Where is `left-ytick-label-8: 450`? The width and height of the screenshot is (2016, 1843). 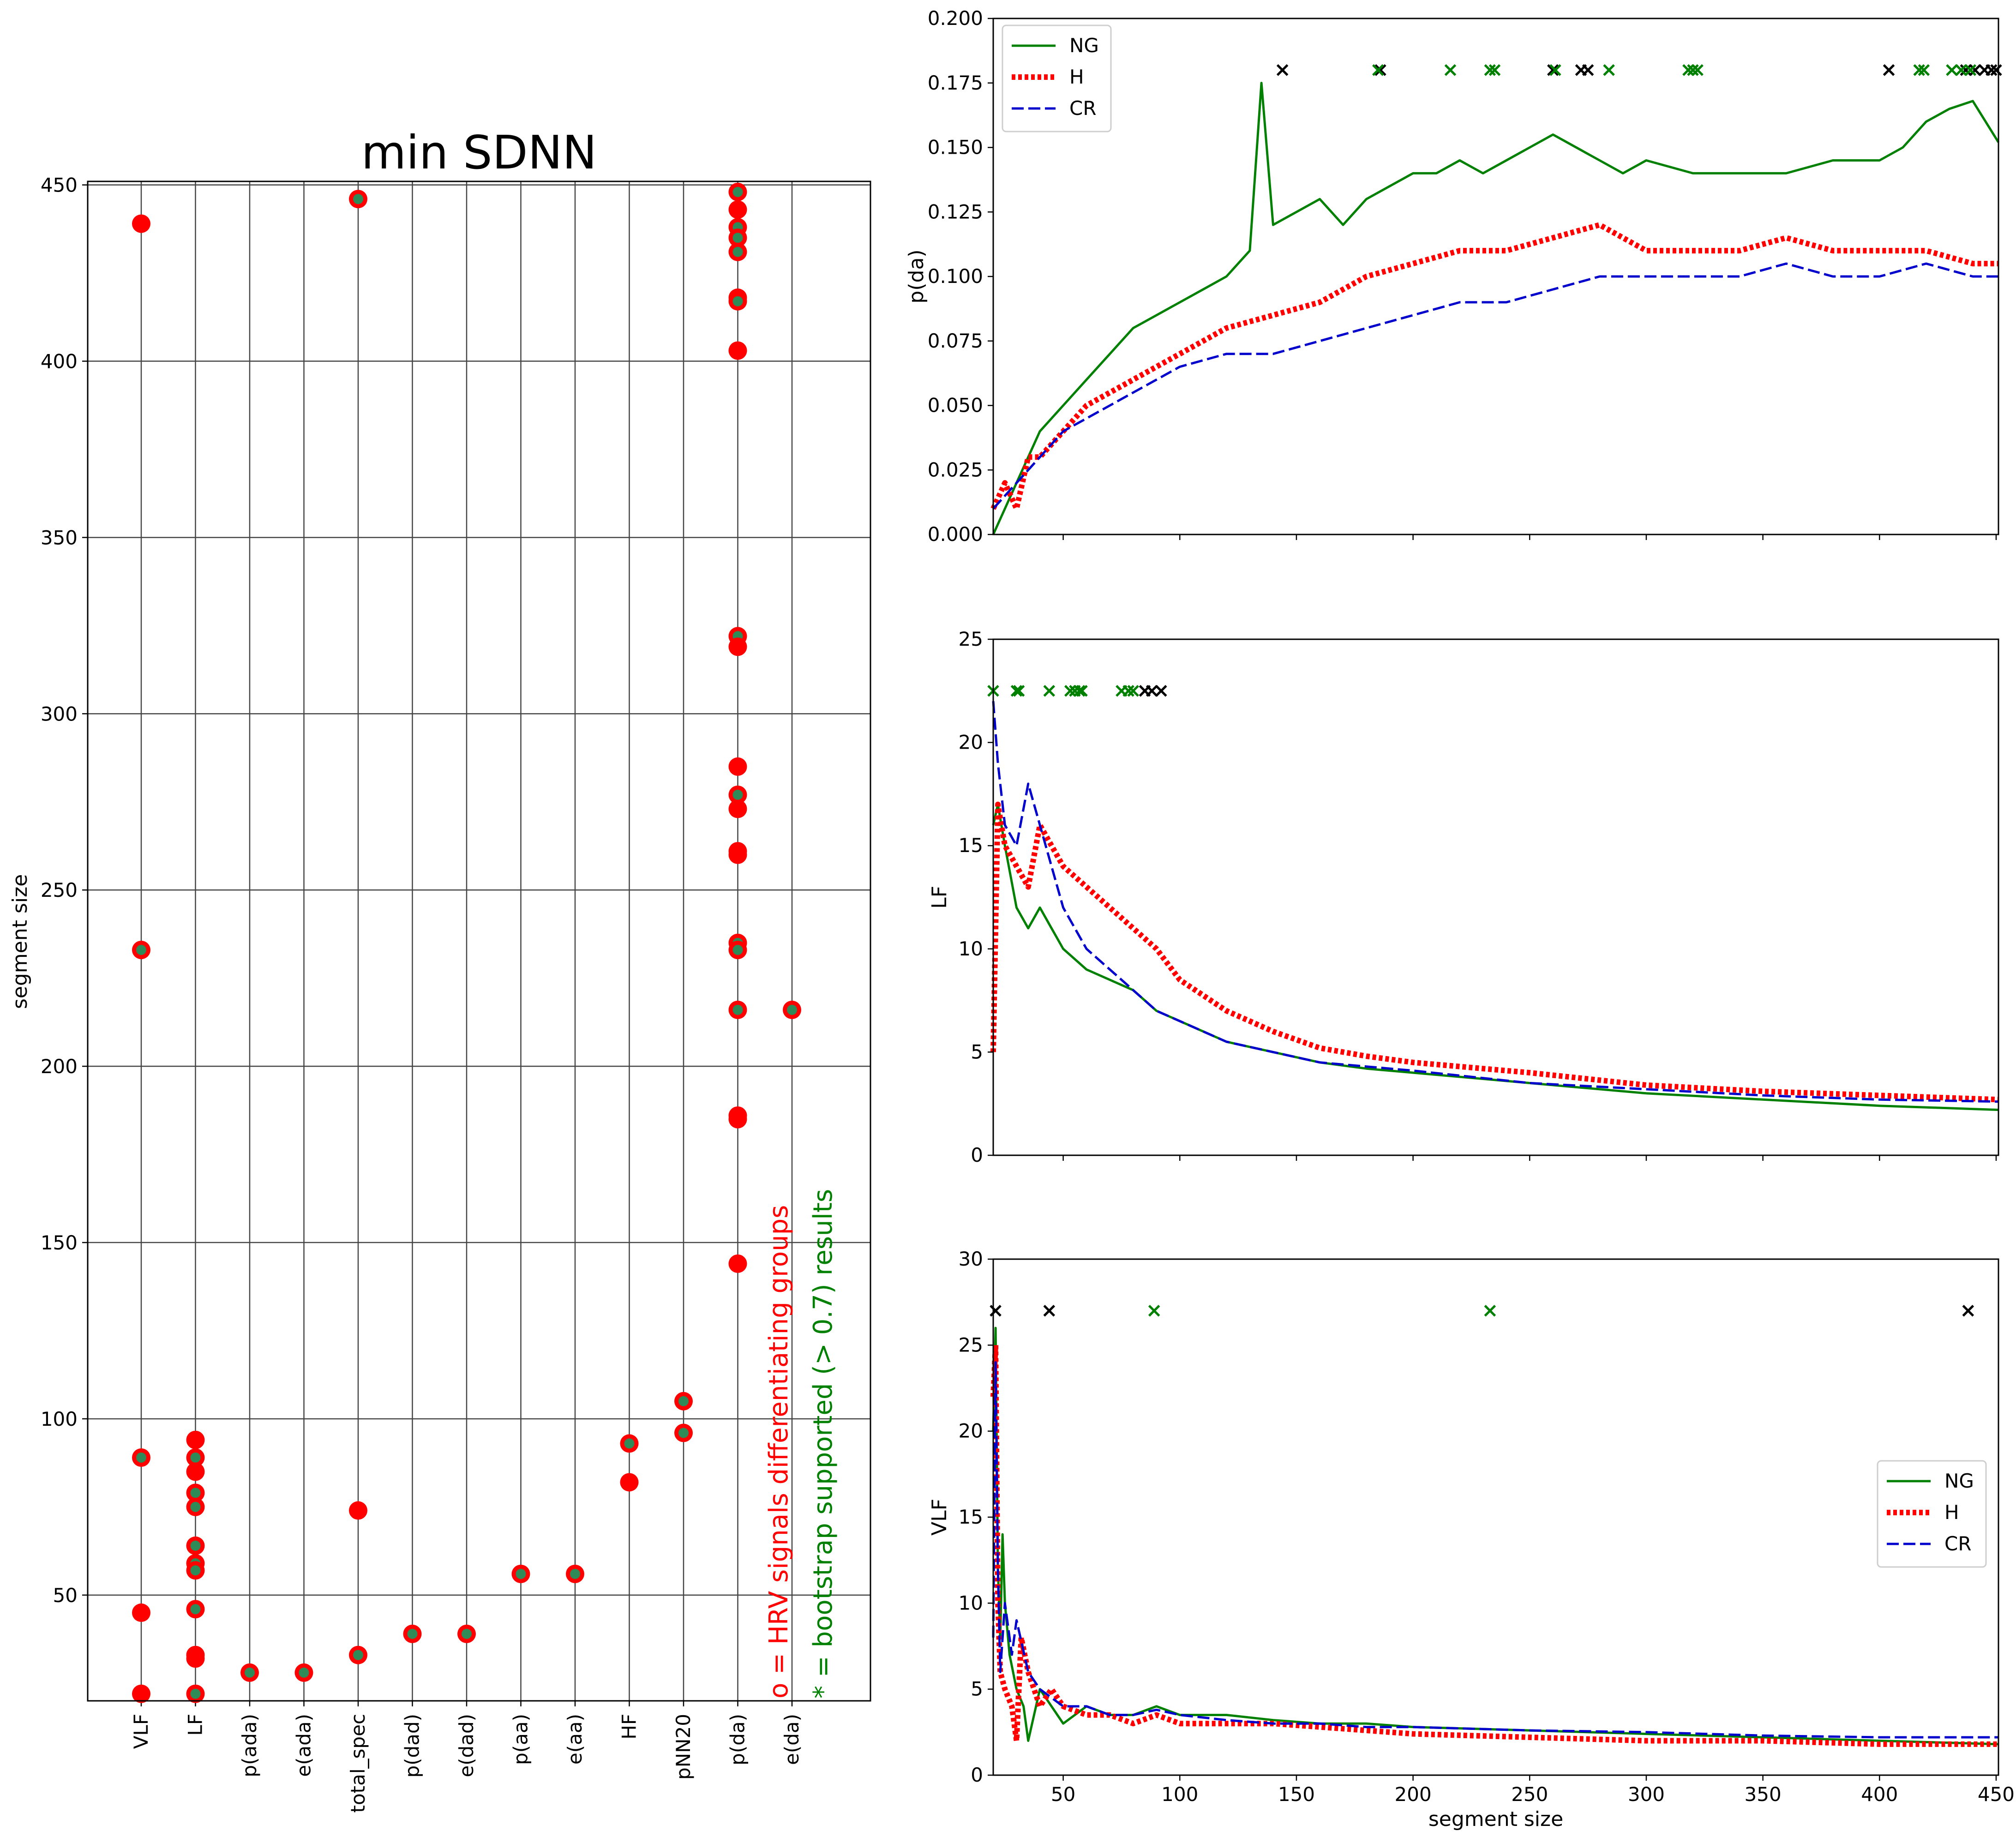
left-ytick-label-8: 450 is located at coordinates (59, 186).